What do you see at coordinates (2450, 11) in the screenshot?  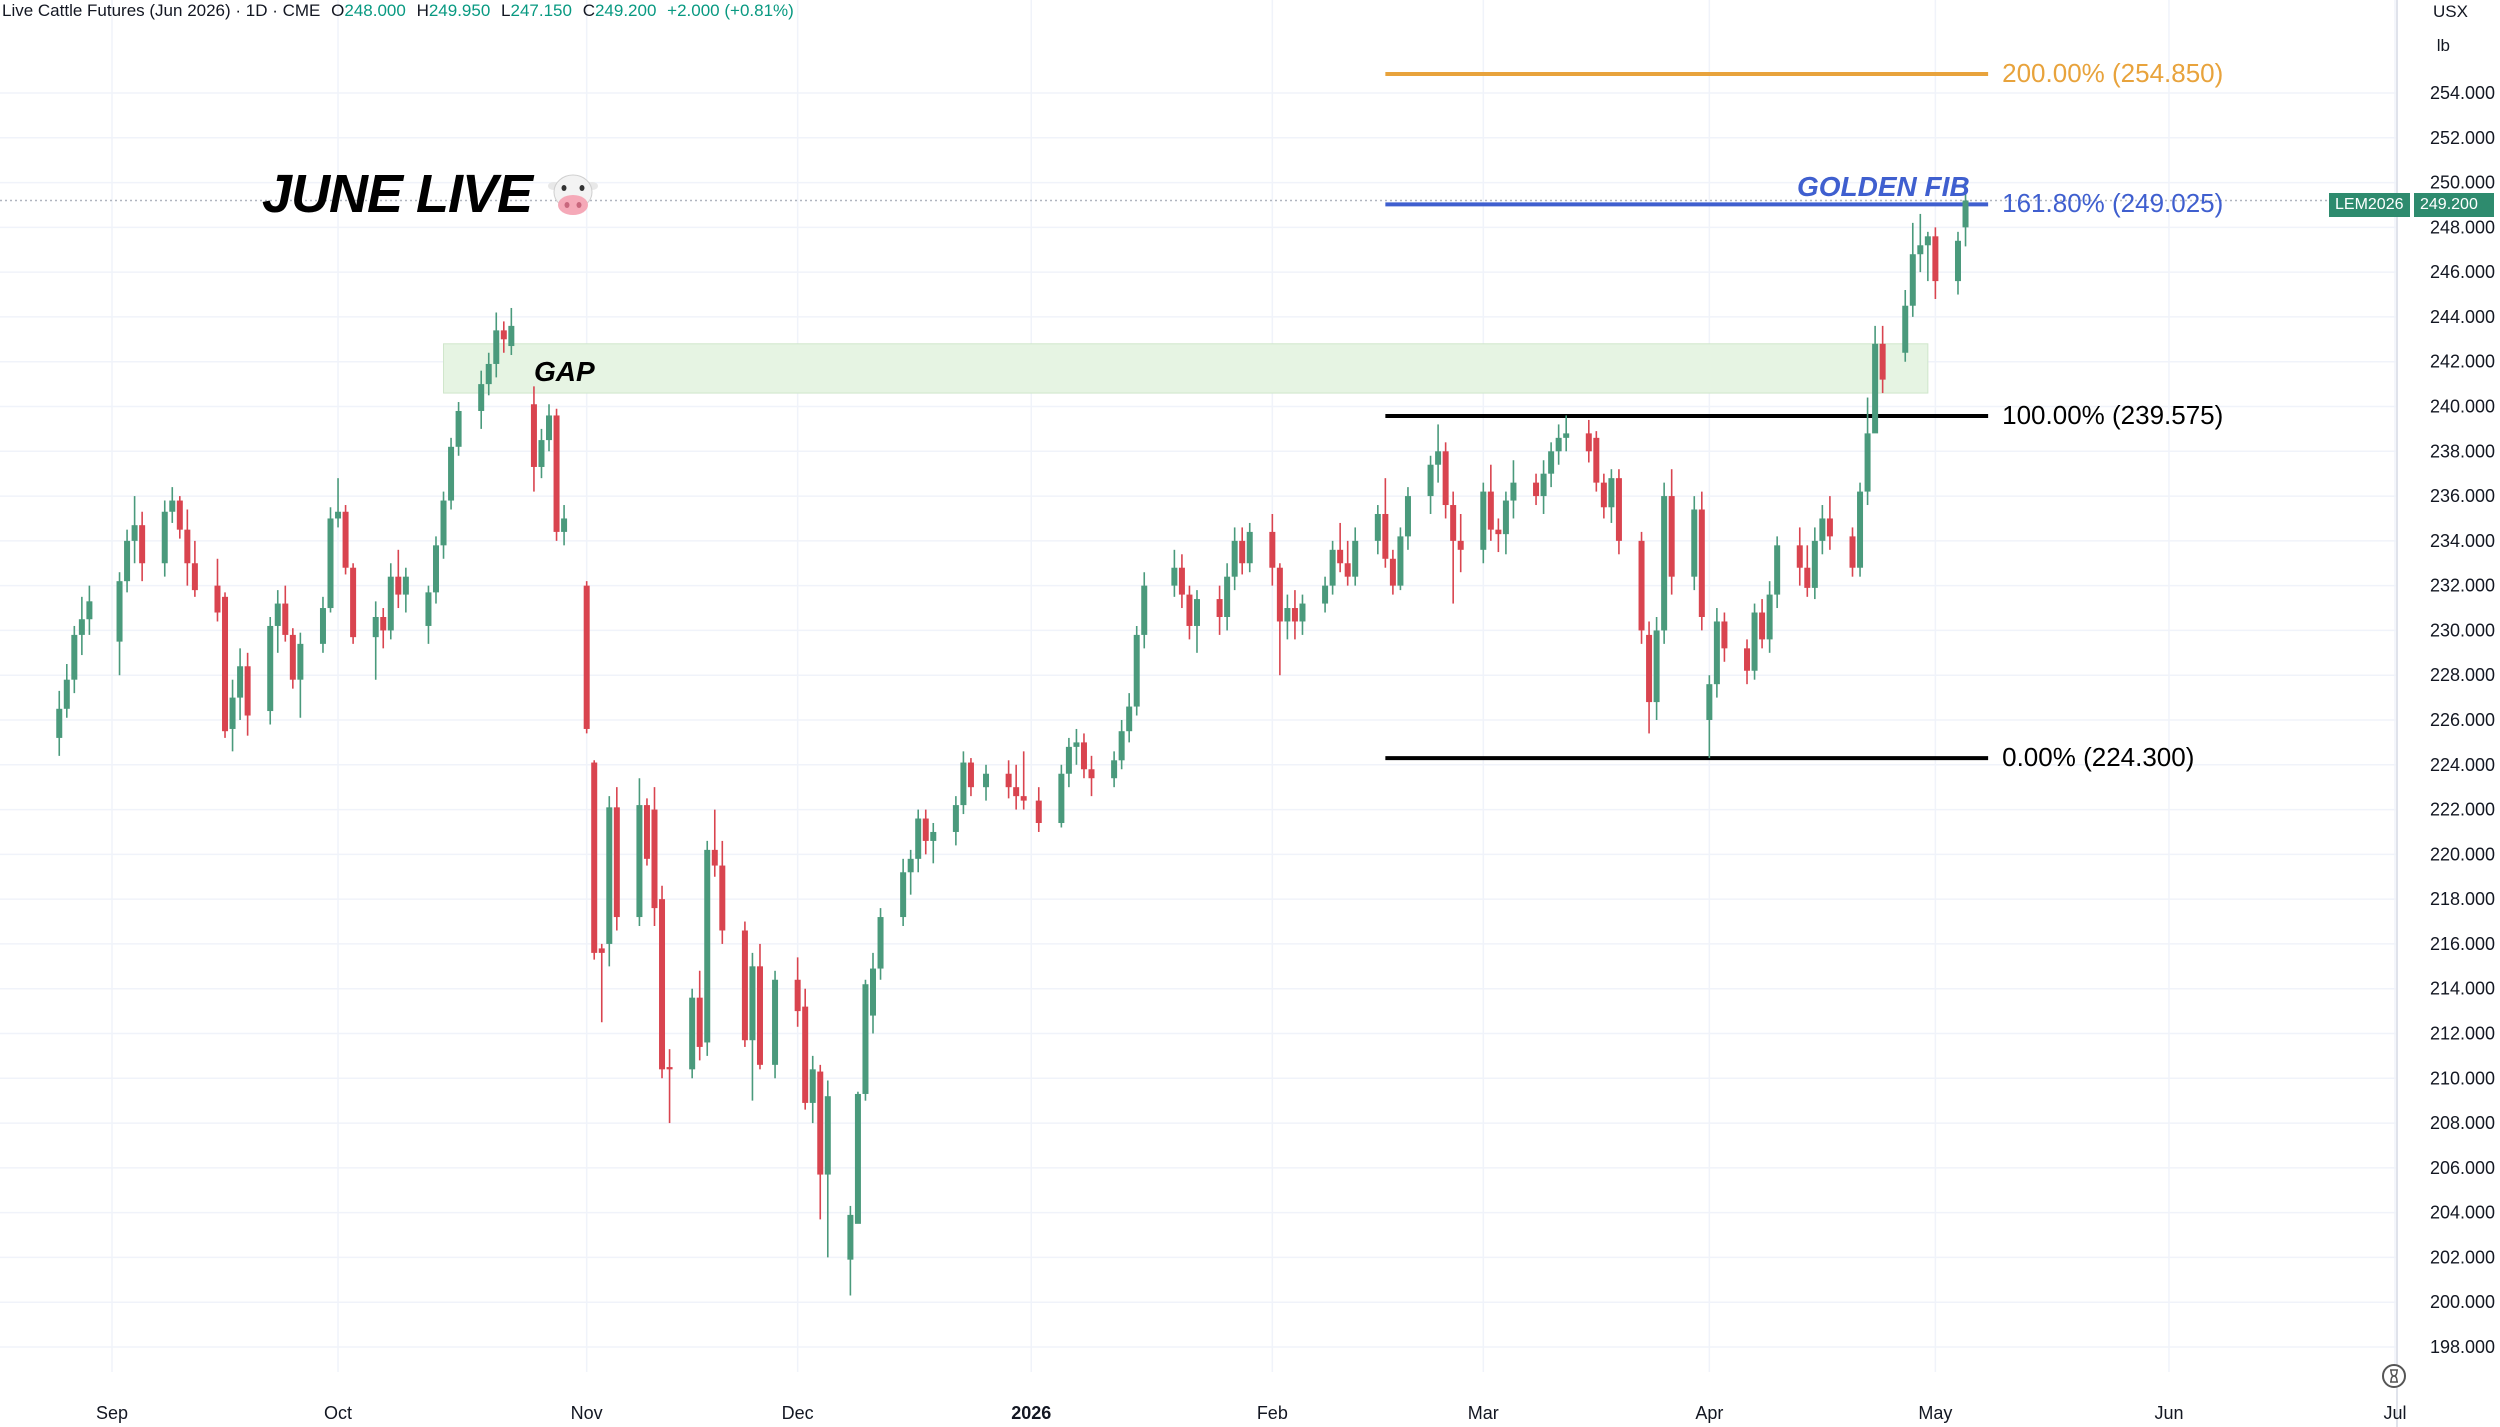 I see `currency-label: USX` at bounding box center [2450, 11].